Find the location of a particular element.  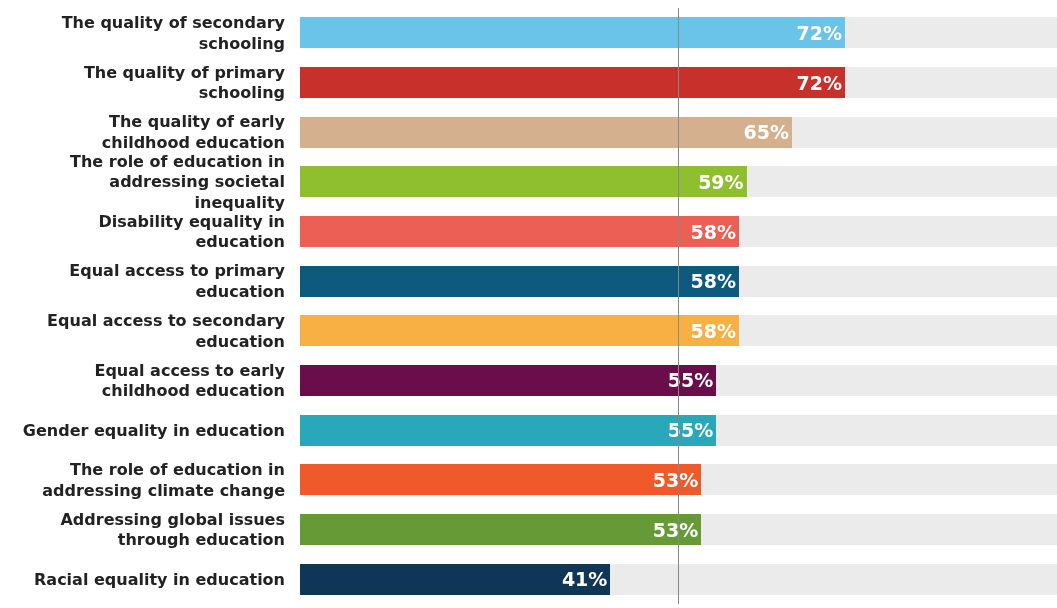

y-tick-label: The role of education in addressing societal inequality is located at coordinates (178, 182).